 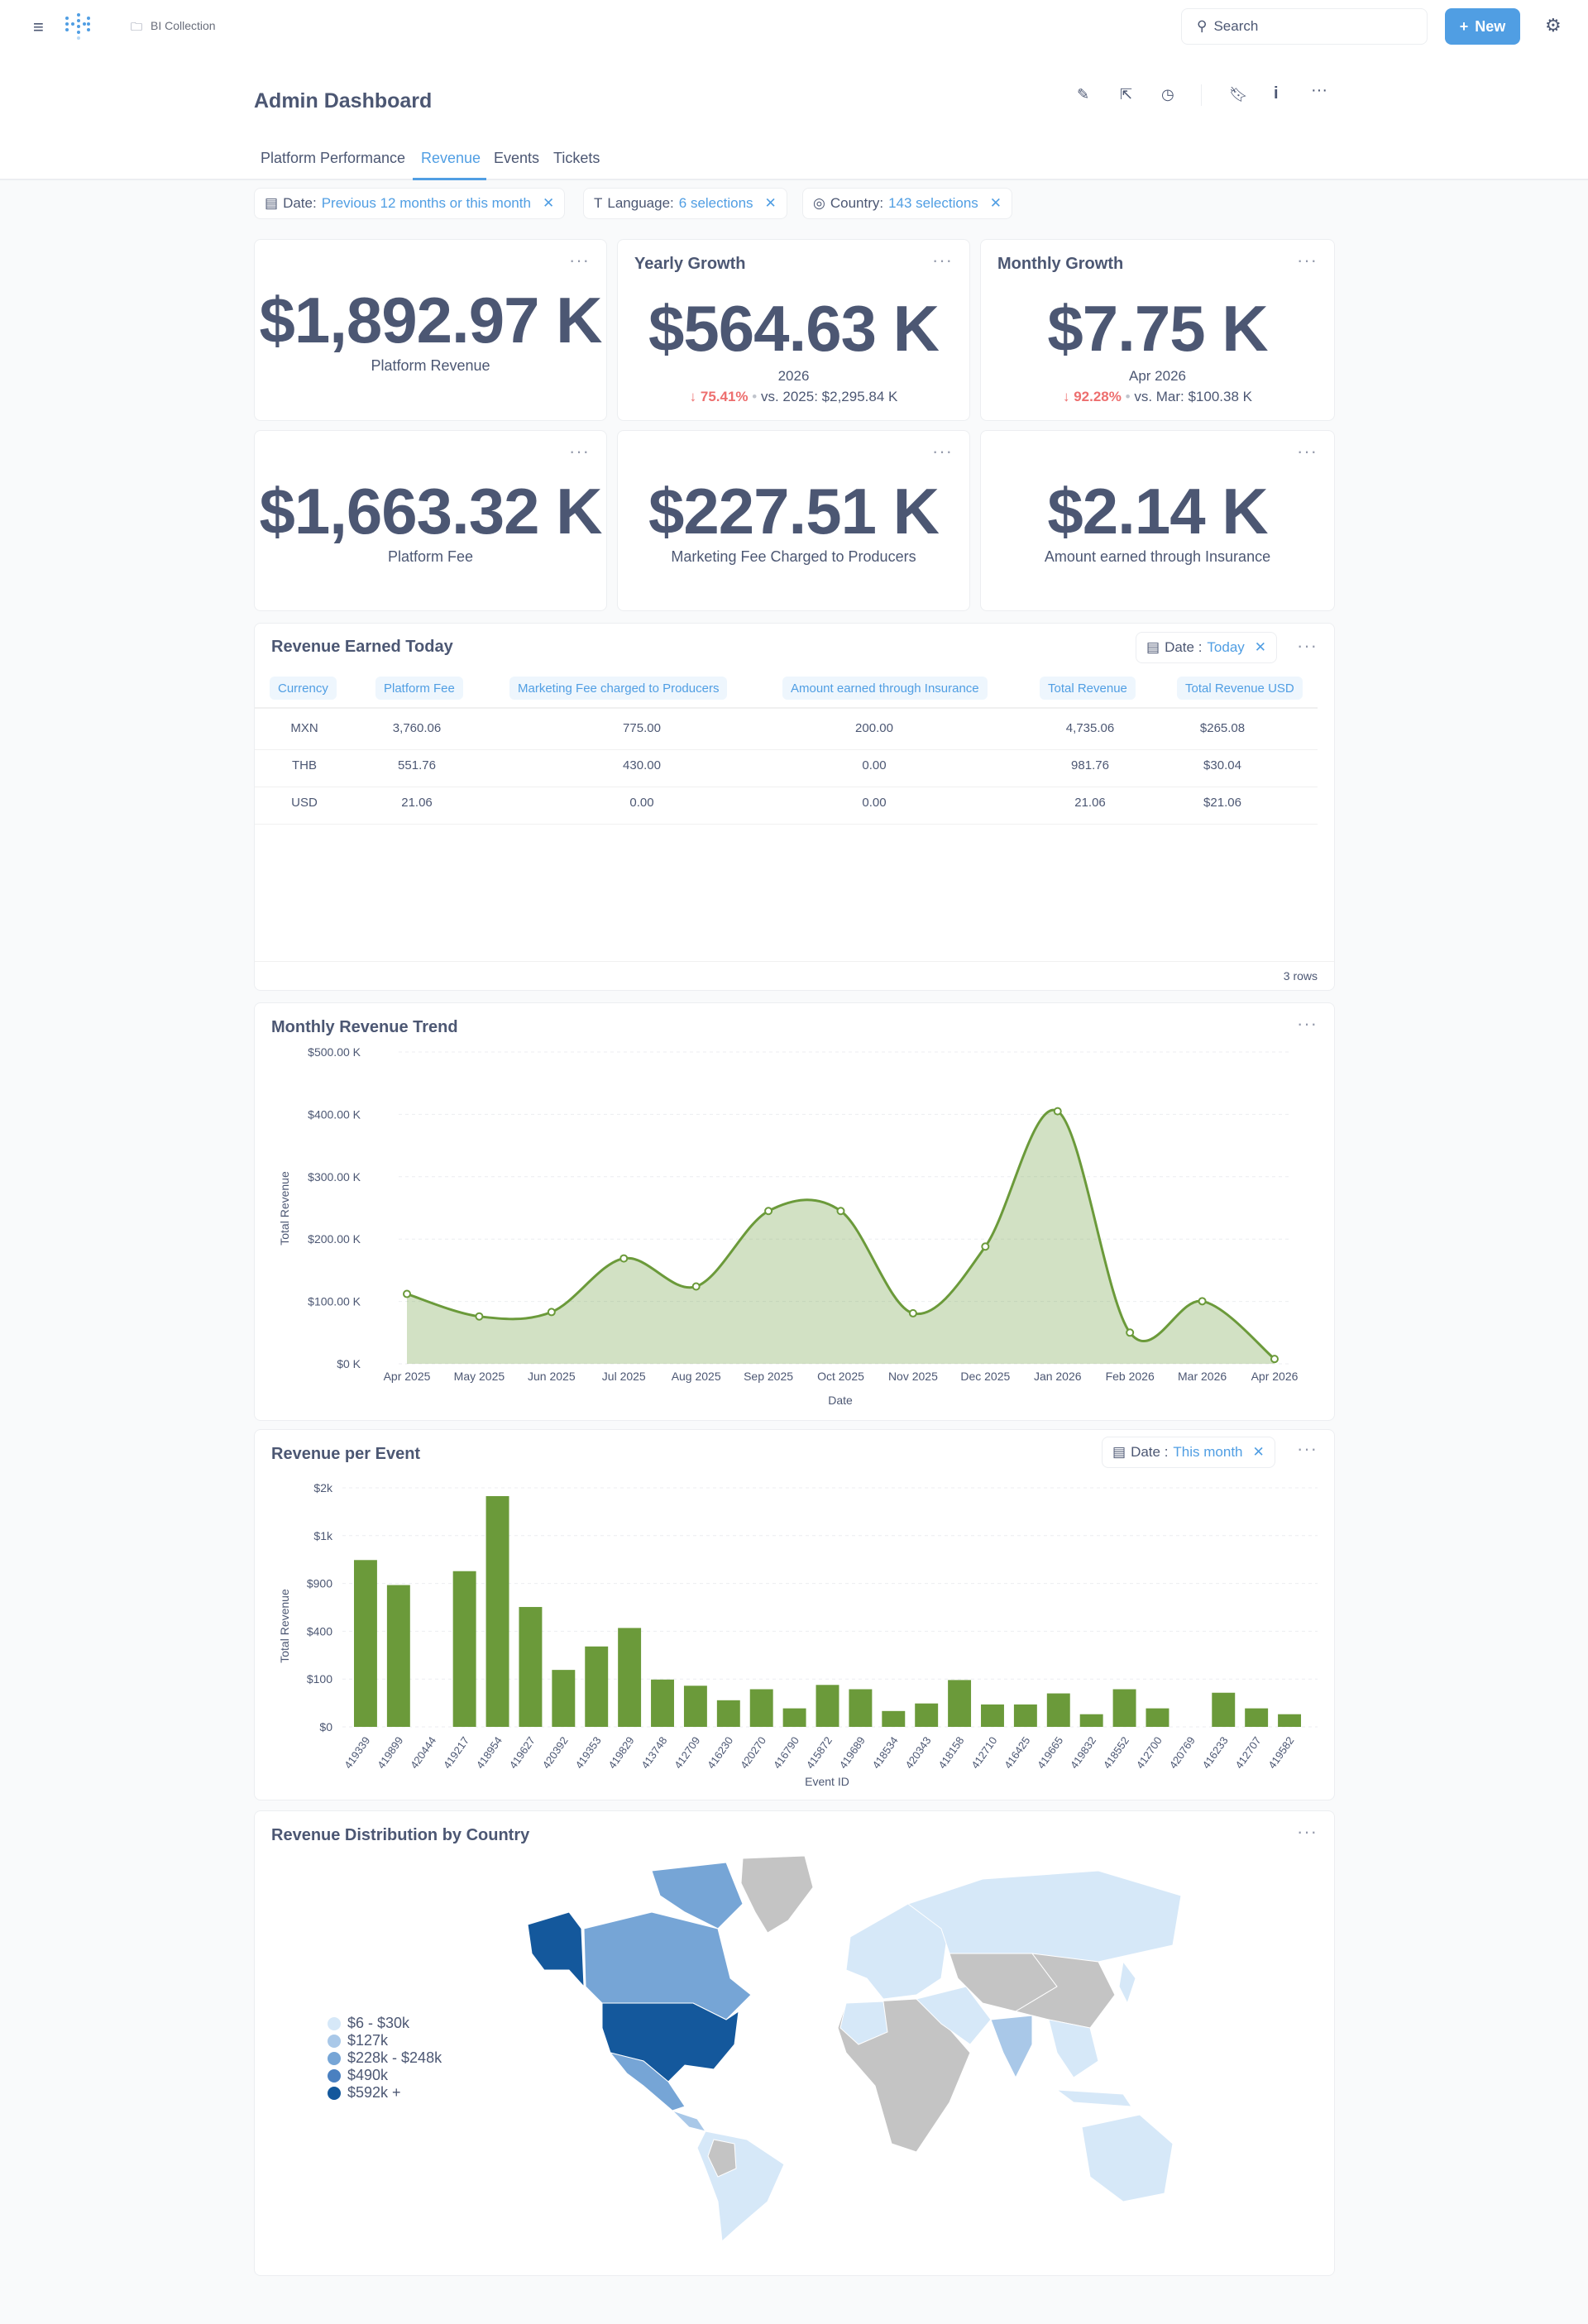 What do you see at coordinates (1157, 396) in the screenshot?
I see `kpi-comparison: ↓ 92.28% • vs. Mar: $100.38 K` at bounding box center [1157, 396].